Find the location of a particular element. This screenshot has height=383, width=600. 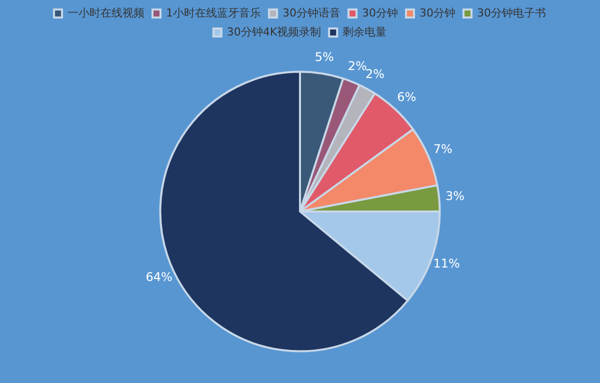

data-label: 5% is located at coordinates (324, 57).